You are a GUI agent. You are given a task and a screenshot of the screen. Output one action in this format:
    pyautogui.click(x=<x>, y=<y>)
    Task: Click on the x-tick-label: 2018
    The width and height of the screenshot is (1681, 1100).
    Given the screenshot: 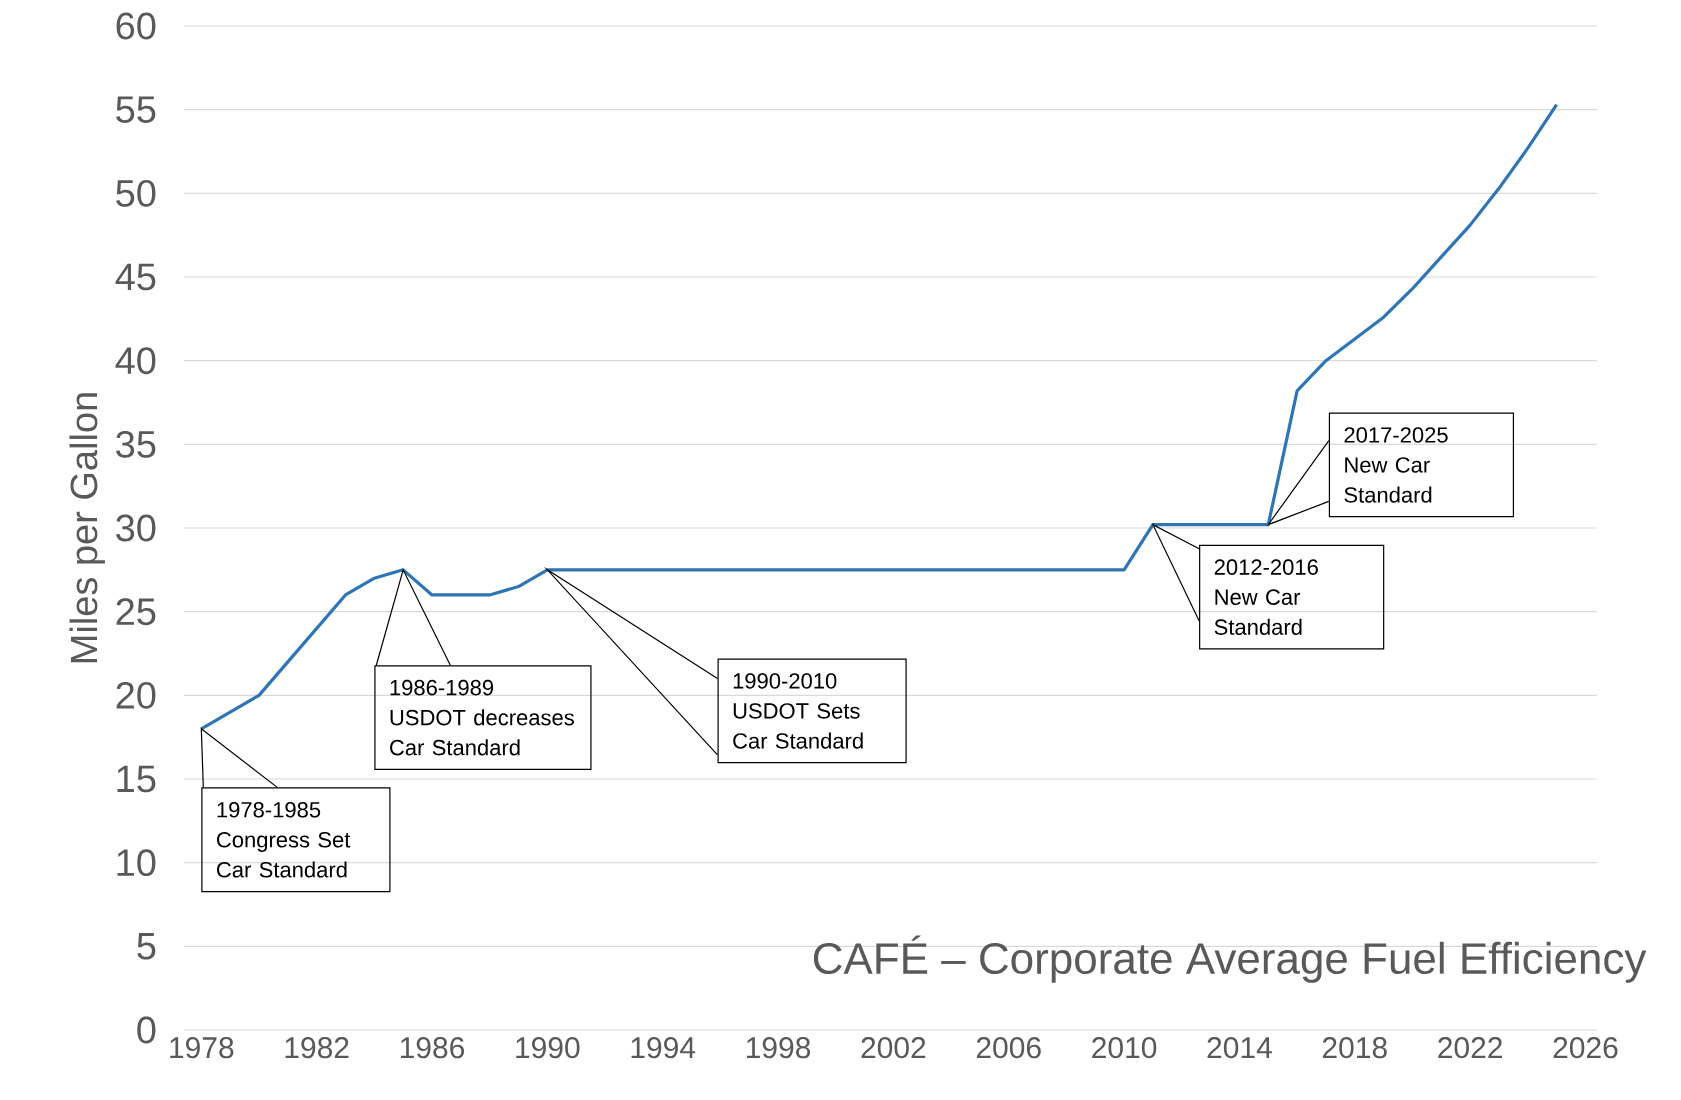 What is the action you would take?
    pyautogui.click(x=1354, y=1048)
    